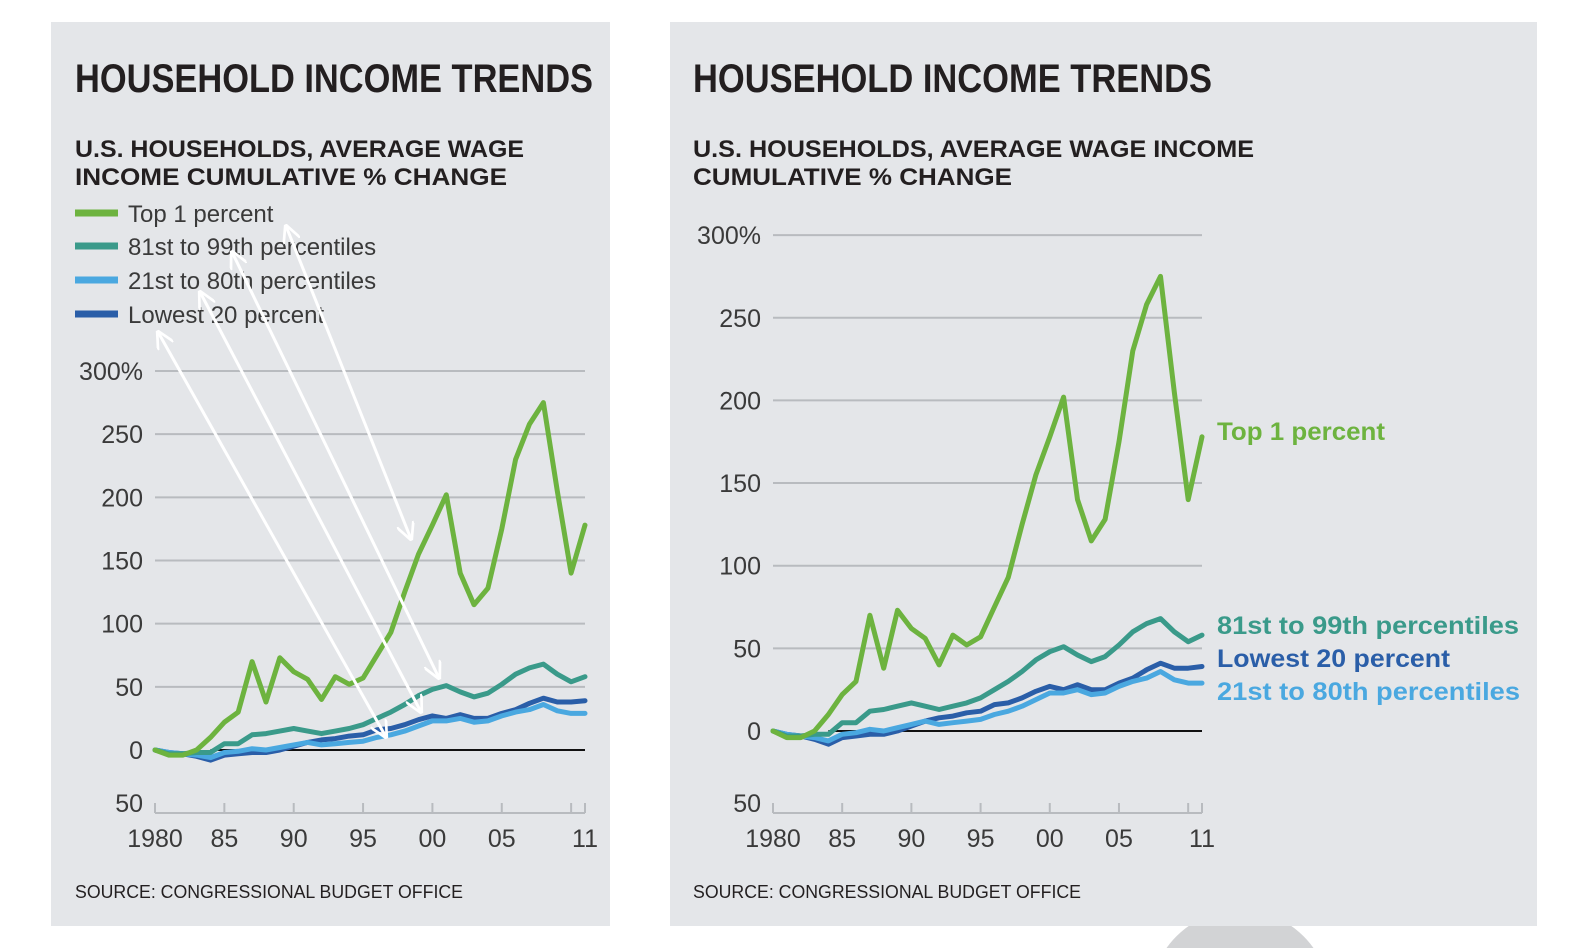 Image resolution: width=1570 pixels, height=948 pixels. Describe the element at coordinates (1334, 659) in the screenshot. I see `end-label-lowest20: Lowest 20 percent` at that location.